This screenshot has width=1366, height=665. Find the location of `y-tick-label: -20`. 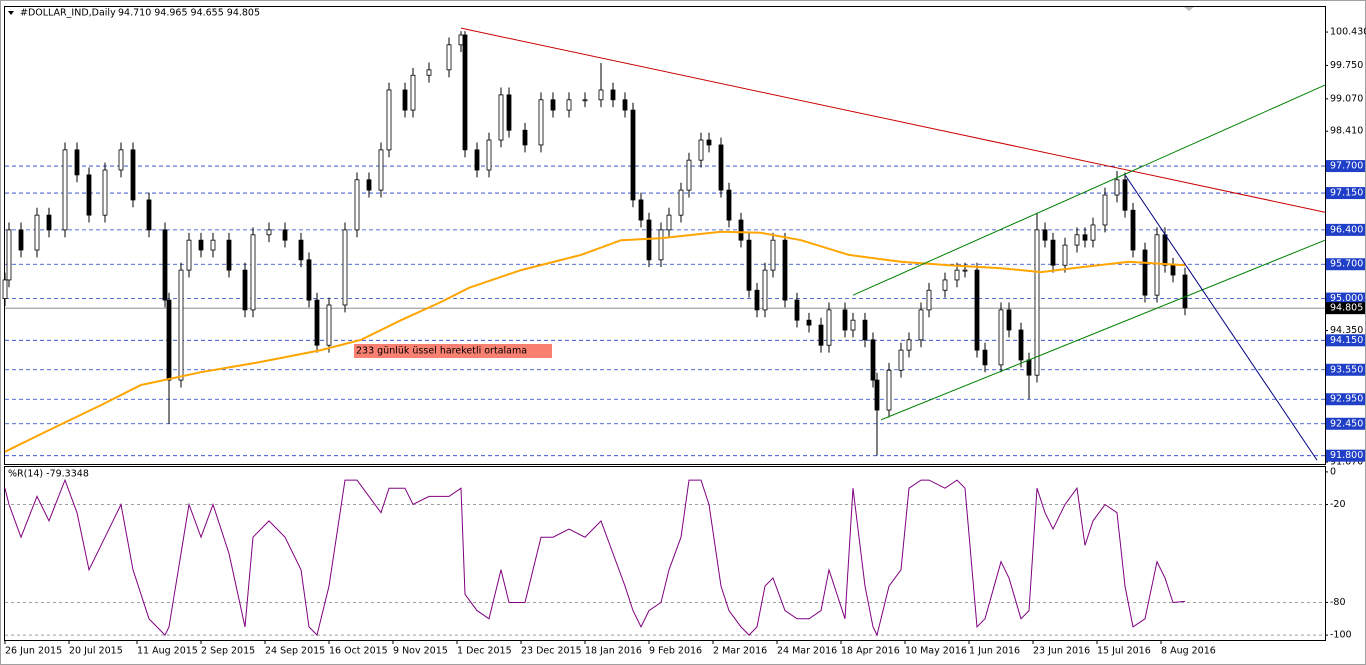

y-tick-label: -20 is located at coordinates (1338, 504).